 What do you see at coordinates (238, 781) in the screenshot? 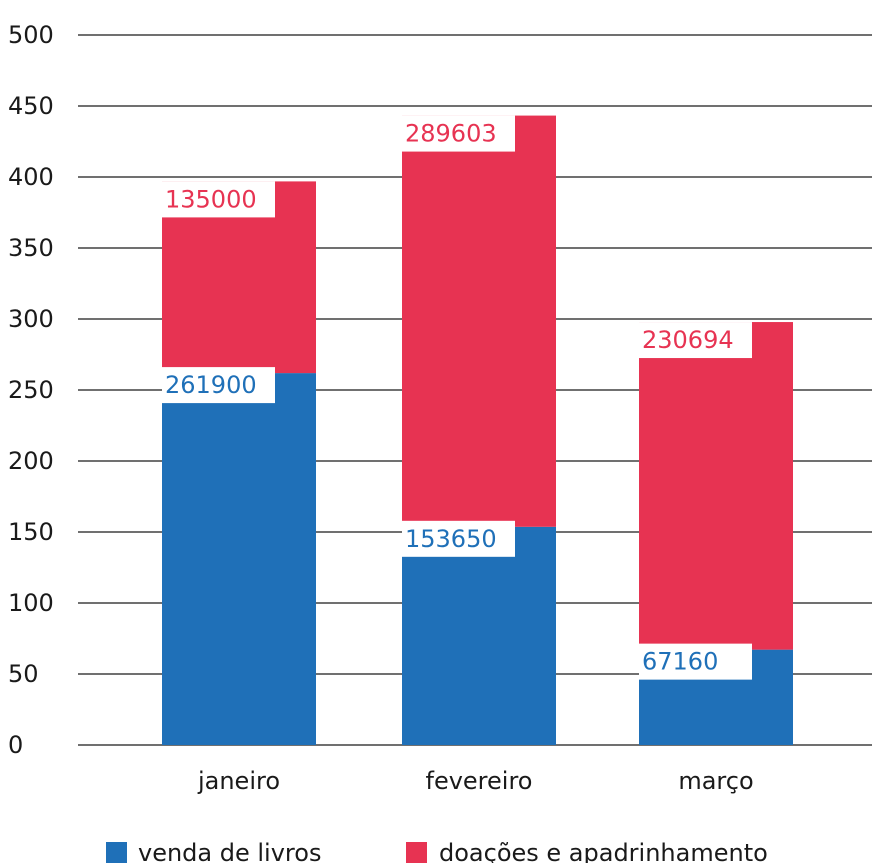
I see `category-label: janeiro` at bounding box center [238, 781].